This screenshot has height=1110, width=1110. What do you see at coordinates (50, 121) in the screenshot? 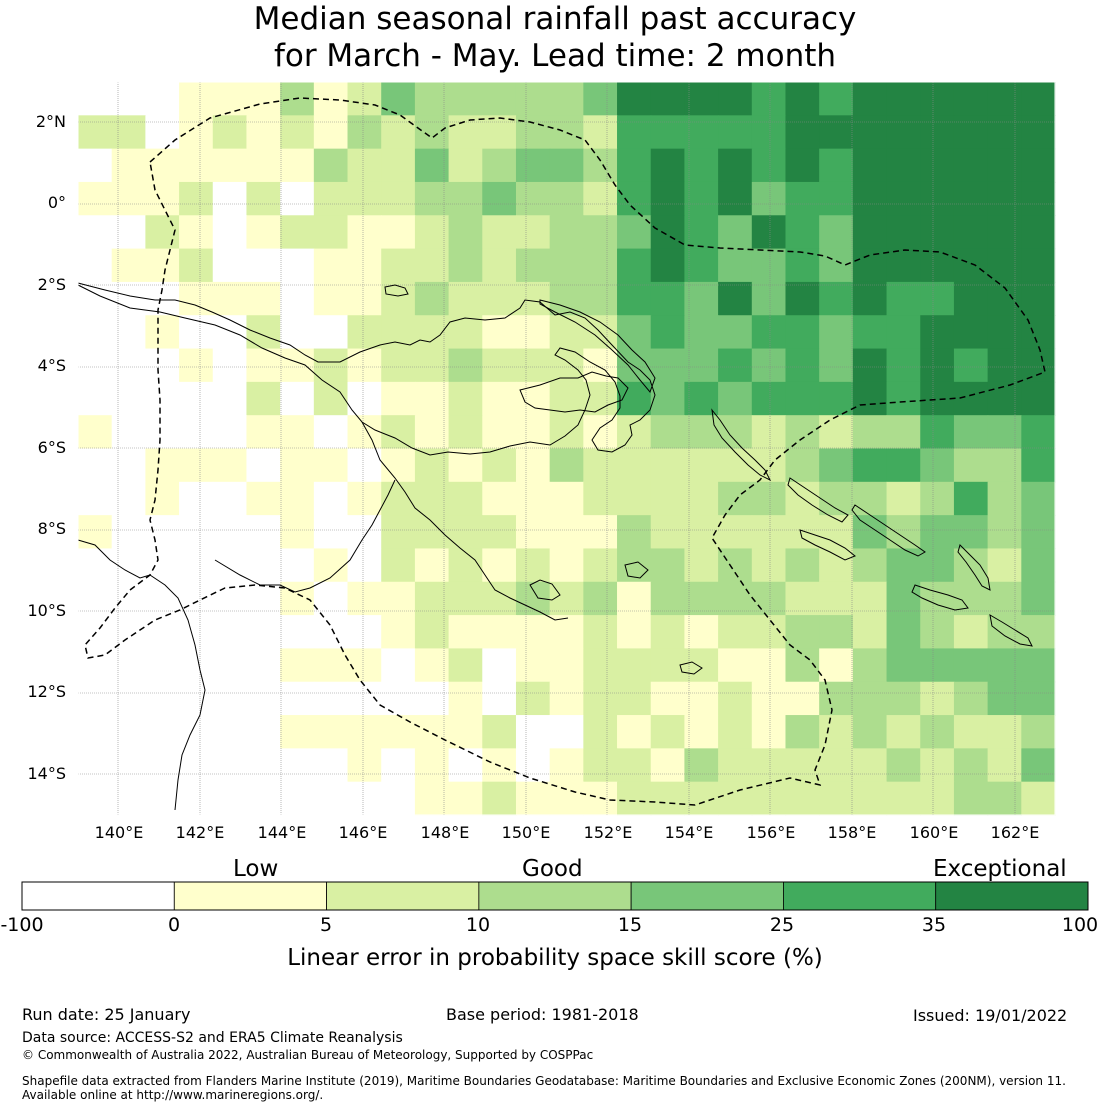
I see `lat-label-2n: 2°N` at bounding box center [50, 121].